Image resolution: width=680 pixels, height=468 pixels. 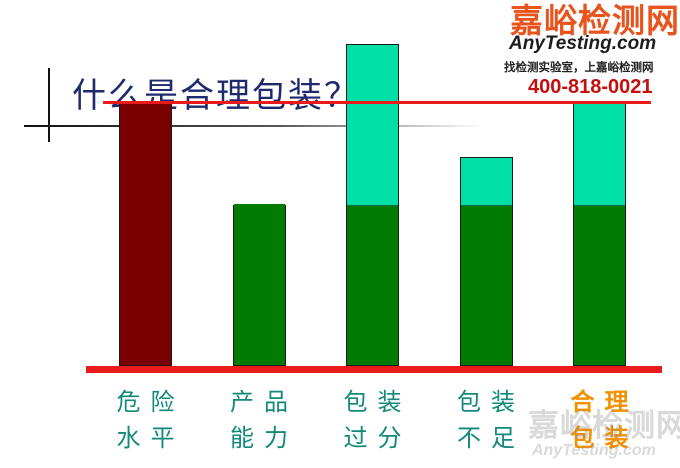 I want to click on category-label: 产品 能力, so click(x=264, y=420).